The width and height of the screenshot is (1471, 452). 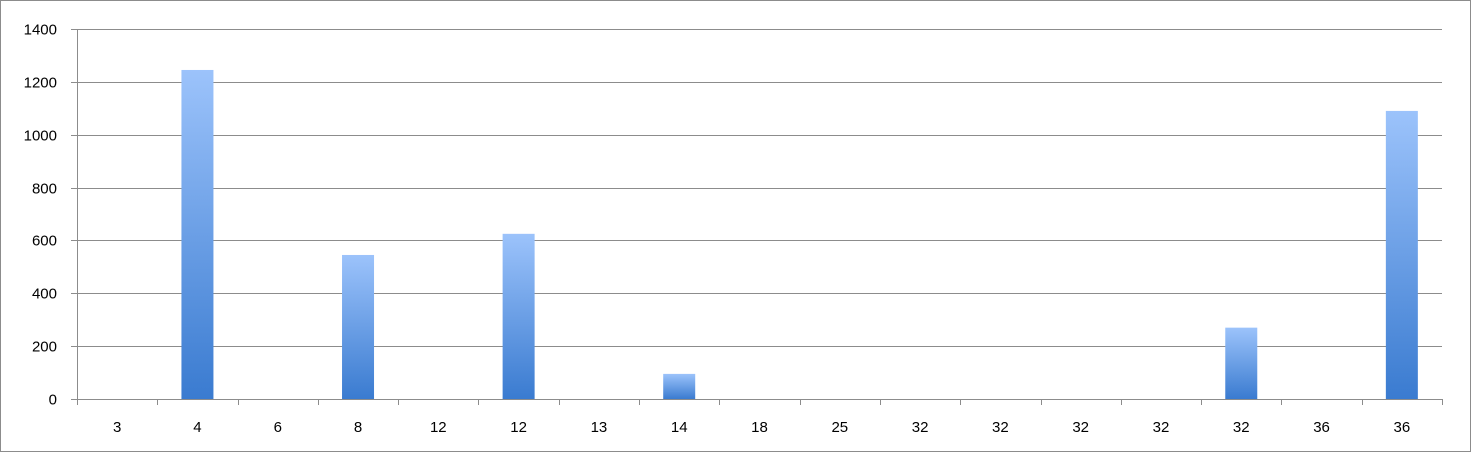 What do you see at coordinates (40, 83) in the screenshot?
I see `y-tick-label: 1200` at bounding box center [40, 83].